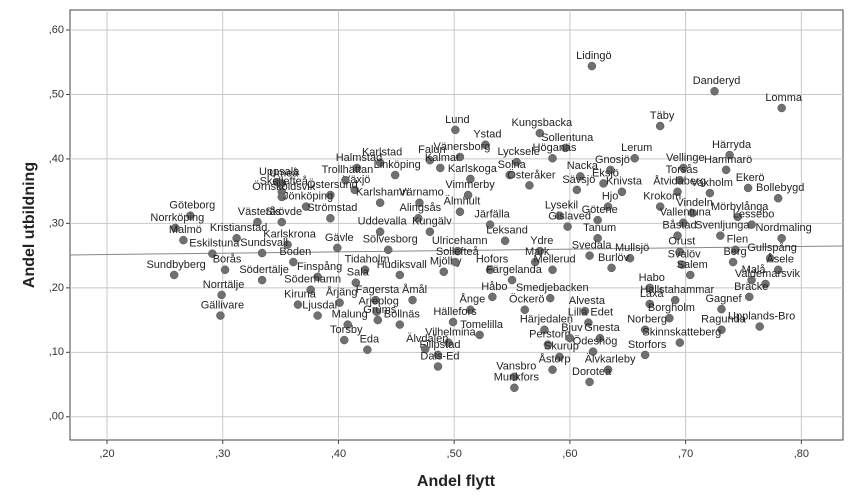 The width and height of the screenshot is (854, 504). Describe the element at coordinates (677, 290) in the screenshot. I see `point-label: Hallstahammar` at that location.